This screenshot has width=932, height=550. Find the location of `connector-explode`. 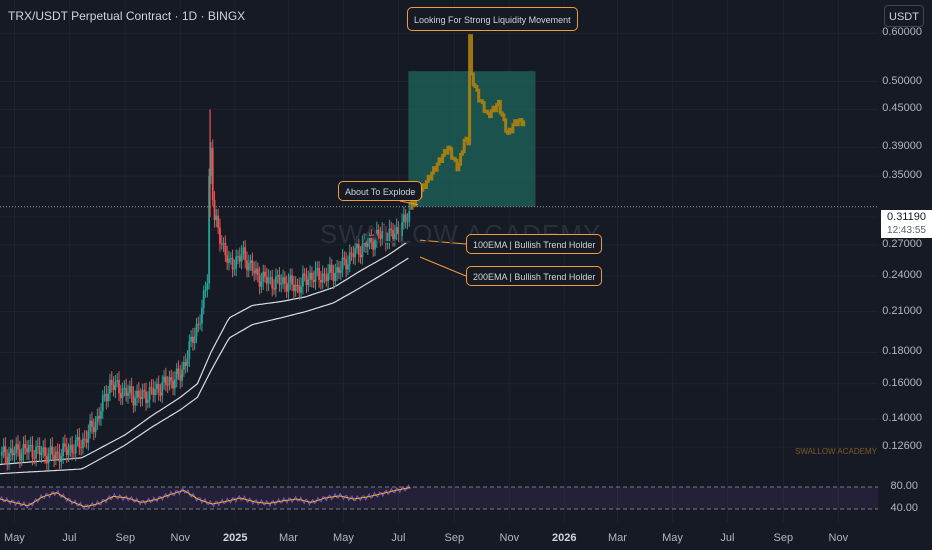

connector-explode is located at coordinates (409, 203).